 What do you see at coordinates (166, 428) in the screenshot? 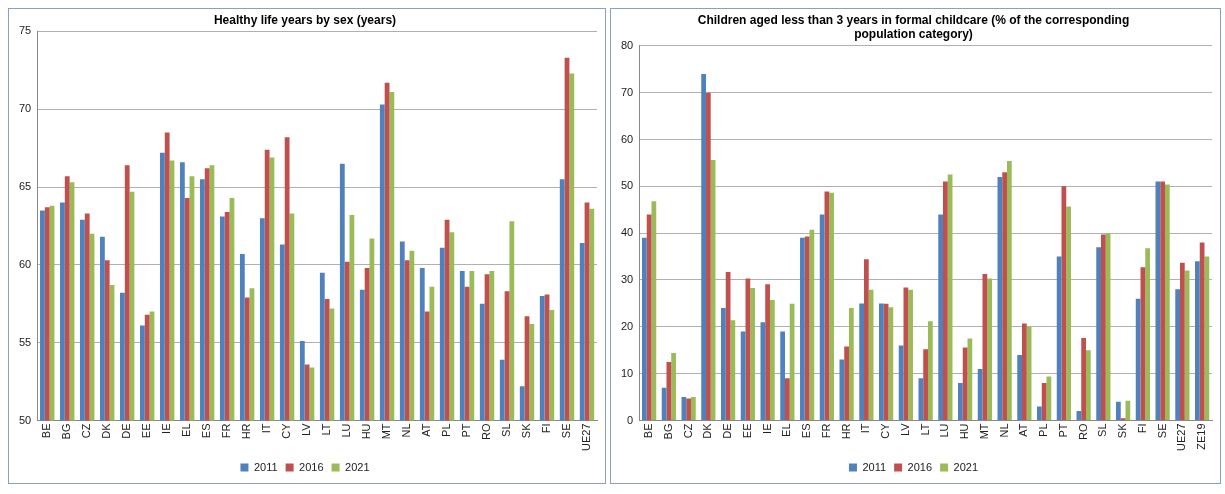
I see `x-tick-label: IE` at bounding box center [166, 428].